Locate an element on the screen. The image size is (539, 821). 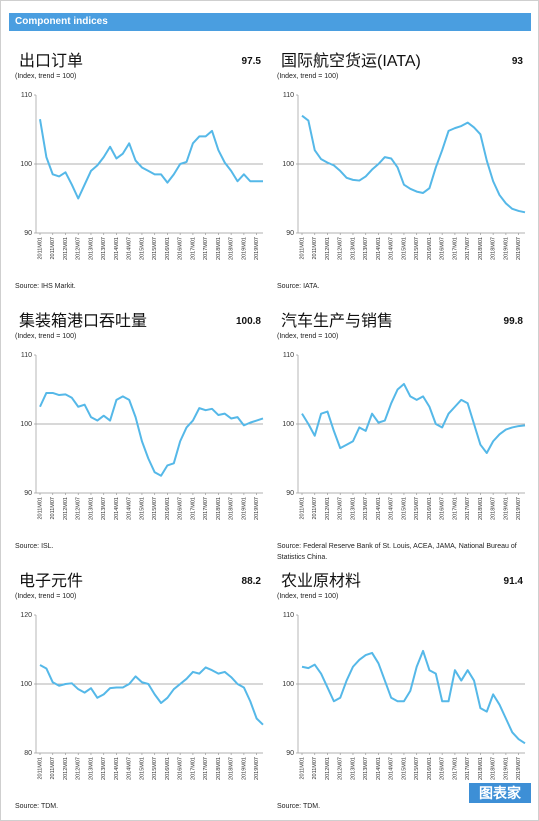
chart-title: 出口订单 is located at coordinates (51, 61).